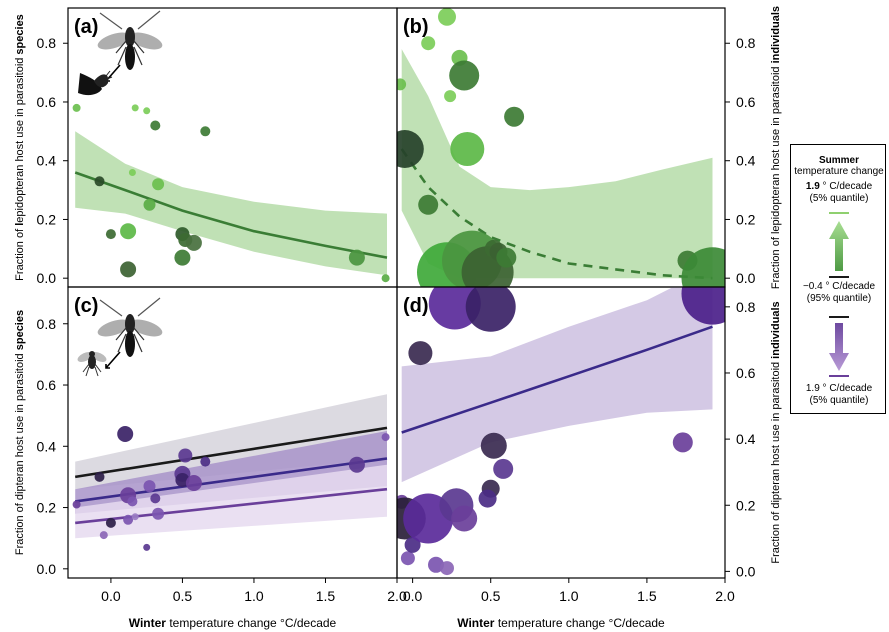 The height and width of the screenshot is (632, 889). Describe the element at coordinates (812, 186) in the screenshot. I see `legend-top-number: 1.9` at that location.